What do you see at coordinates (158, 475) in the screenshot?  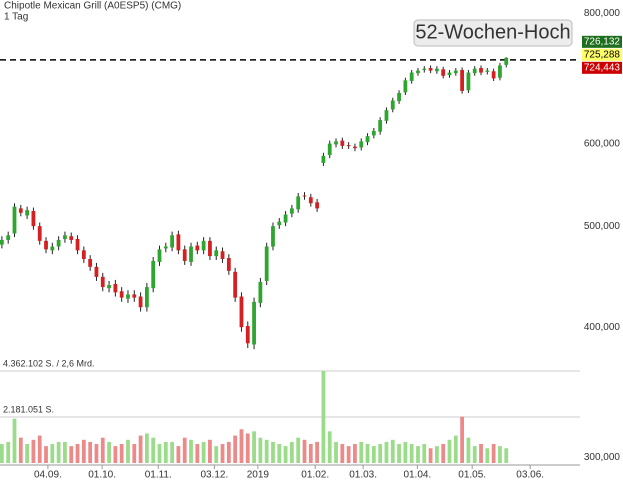 I see `x-tick-label: 01.11.` at bounding box center [158, 475].